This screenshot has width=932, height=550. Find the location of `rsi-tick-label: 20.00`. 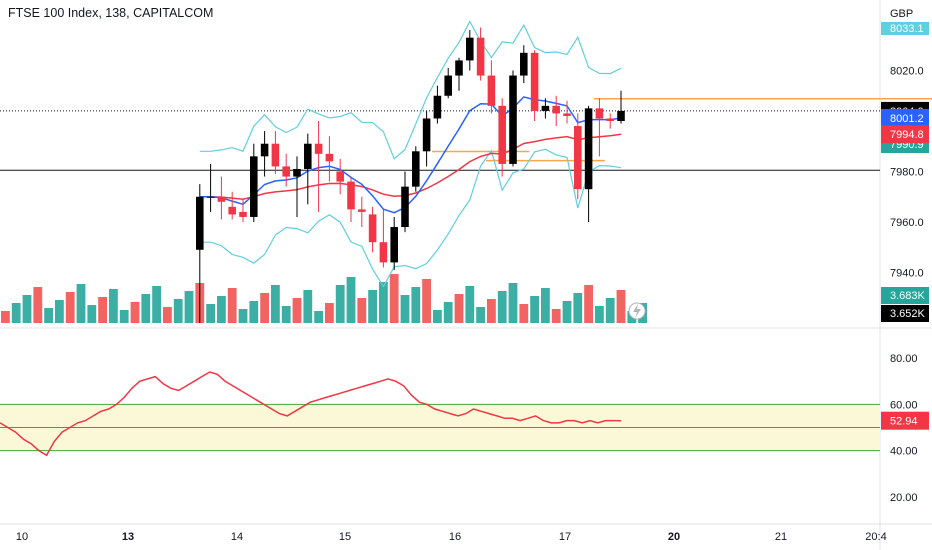

rsi-tick-label: 20.00 is located at coordinates (904, 498).